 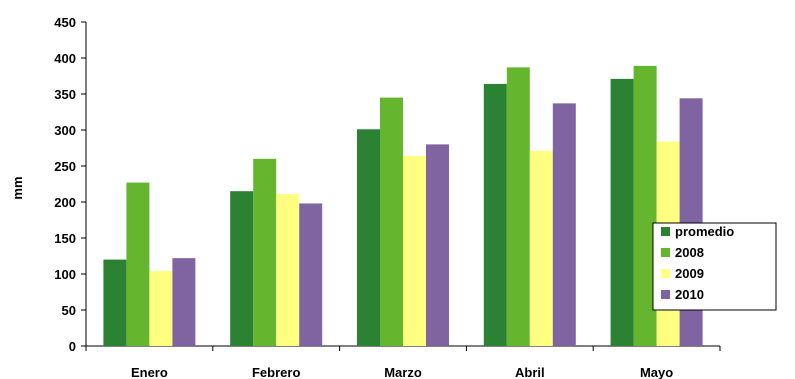 I want to click on legend-box, so click(x=714, y=266).